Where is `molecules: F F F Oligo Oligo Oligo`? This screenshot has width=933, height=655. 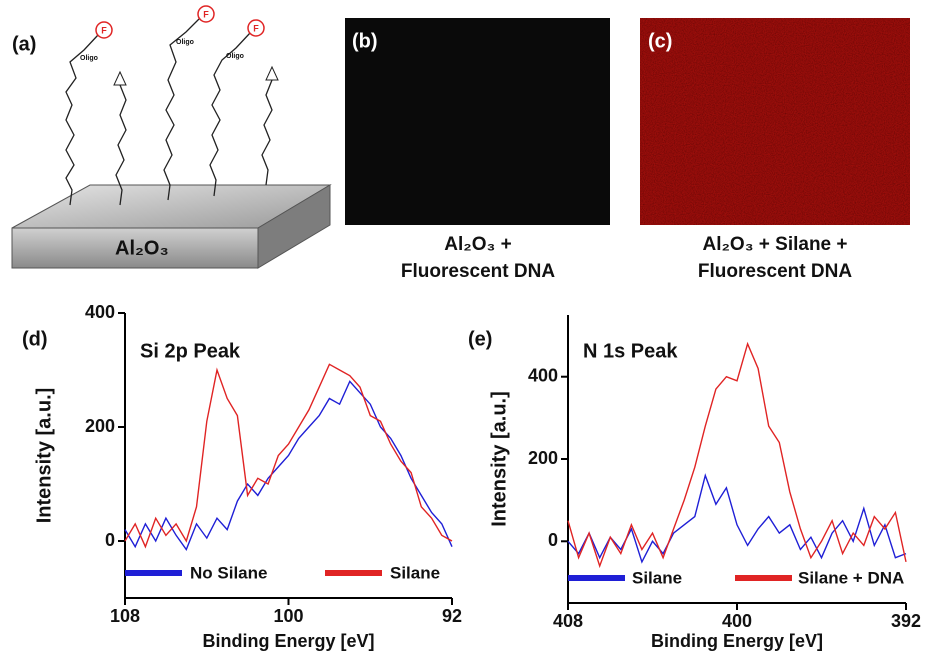 molecules: F F F Oligo Oligo Oligo is located at coordinates (172, 105).